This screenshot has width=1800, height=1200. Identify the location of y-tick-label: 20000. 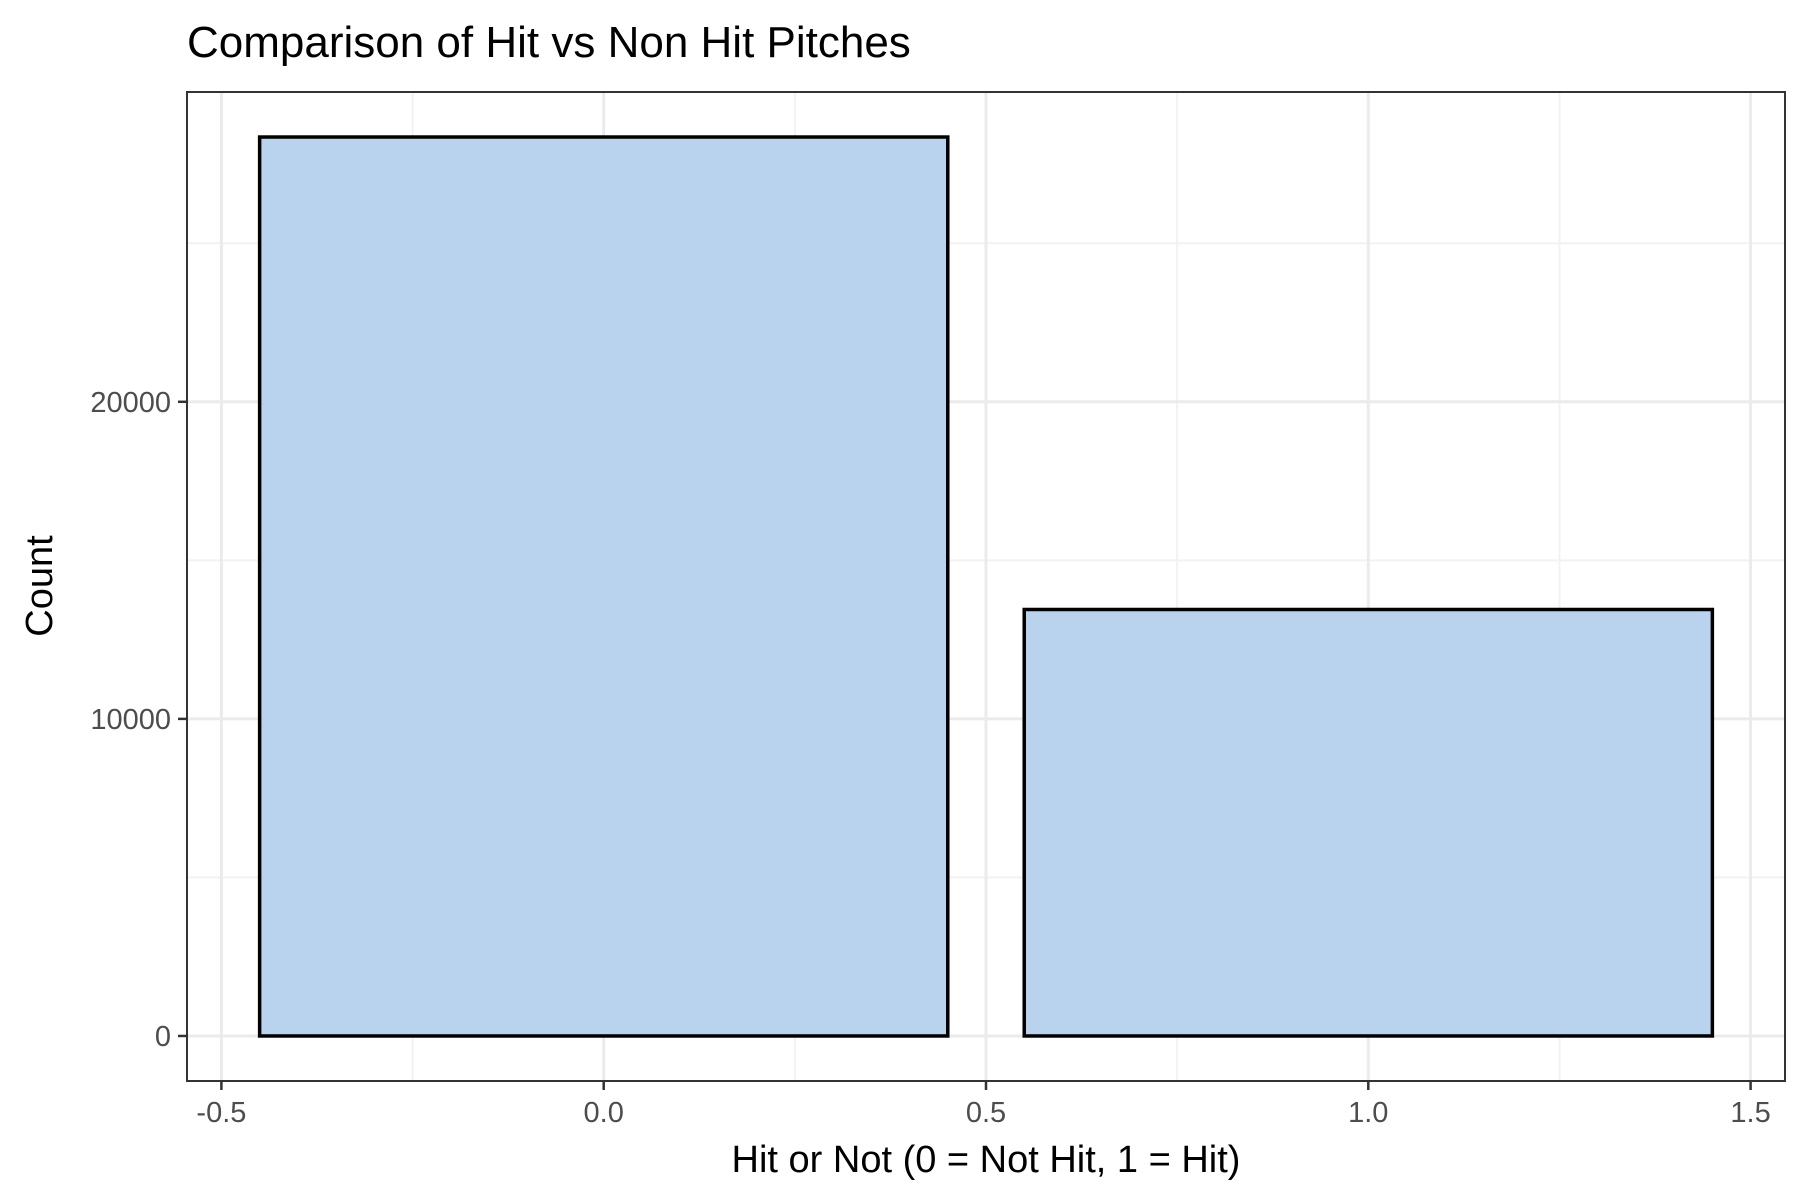
(130, 403).